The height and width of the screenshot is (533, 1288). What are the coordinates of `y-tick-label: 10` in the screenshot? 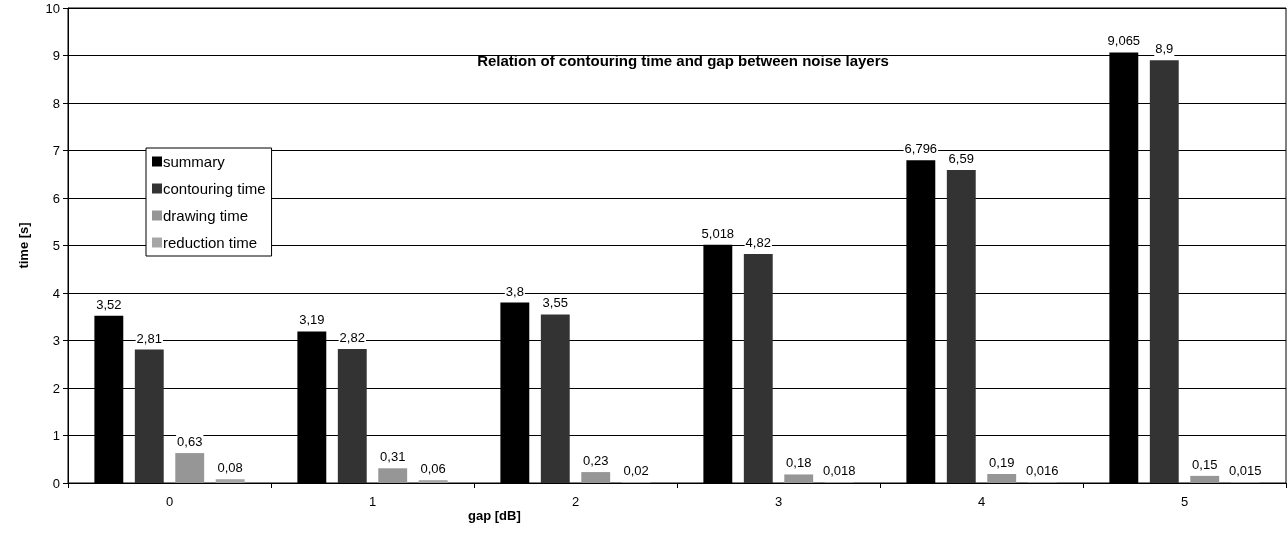 It's located at (52, 8).